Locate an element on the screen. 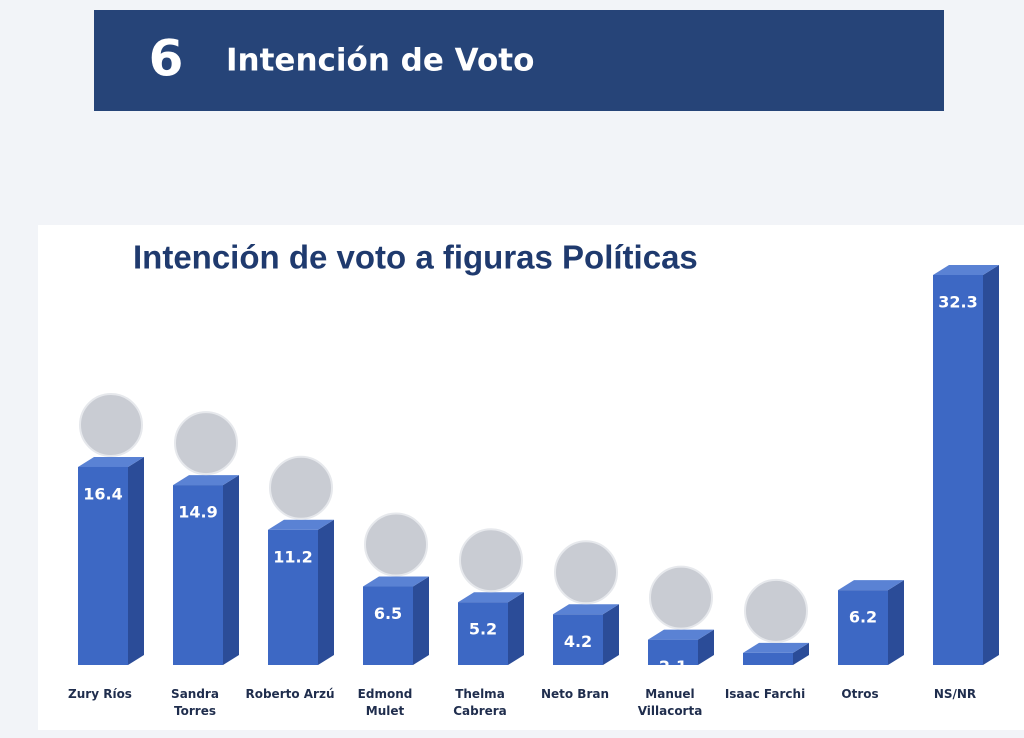 Image resolution: width=1024 pixels, height=738 pixels. x-tick-label: Neto Bran is located at coordinates (575, 694).